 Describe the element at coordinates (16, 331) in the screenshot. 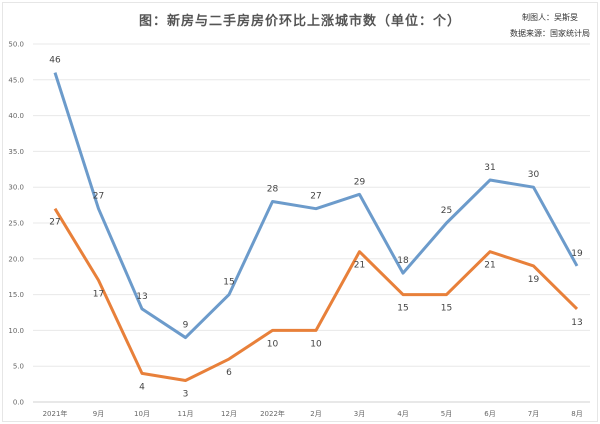

I see `y-tick-label: 10.0` at that location.